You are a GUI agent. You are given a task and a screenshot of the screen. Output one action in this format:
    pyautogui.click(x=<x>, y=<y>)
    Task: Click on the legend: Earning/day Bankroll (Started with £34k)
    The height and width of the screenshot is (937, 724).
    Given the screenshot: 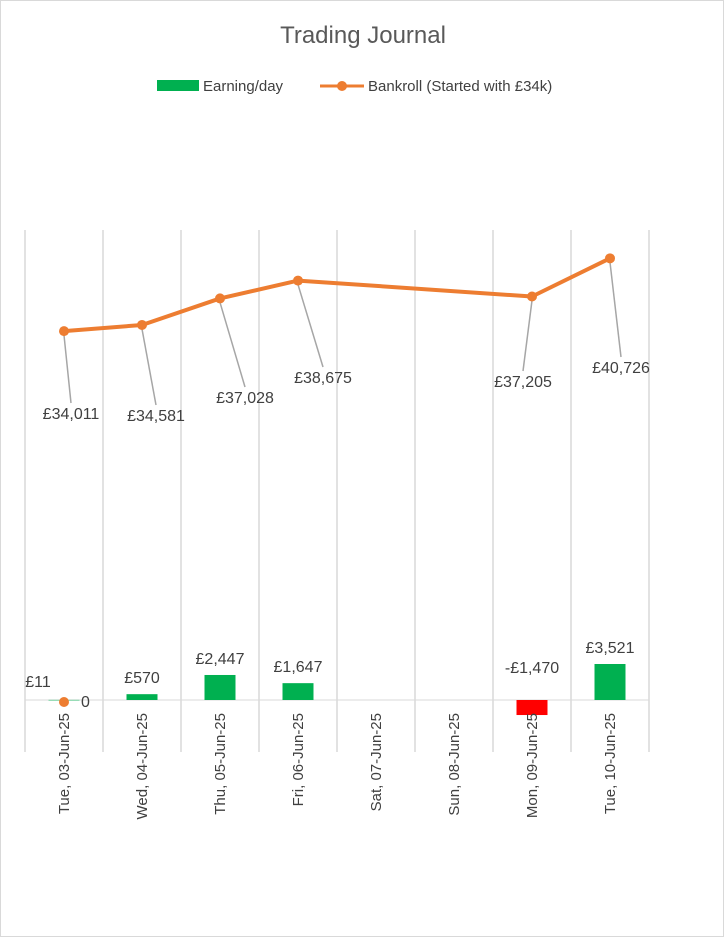 What is the action you would take?
    pyautogui.click(x=354, y=86)
    